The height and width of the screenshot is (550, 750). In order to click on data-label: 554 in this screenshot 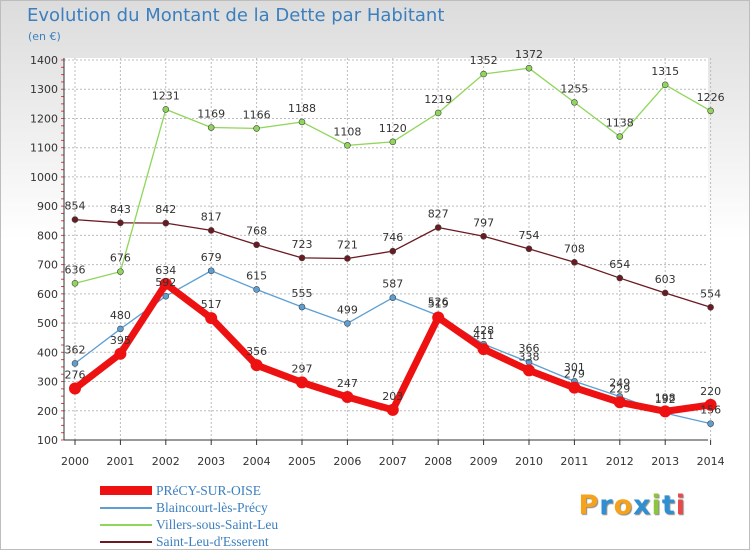, I will do `click(710, 293)`.